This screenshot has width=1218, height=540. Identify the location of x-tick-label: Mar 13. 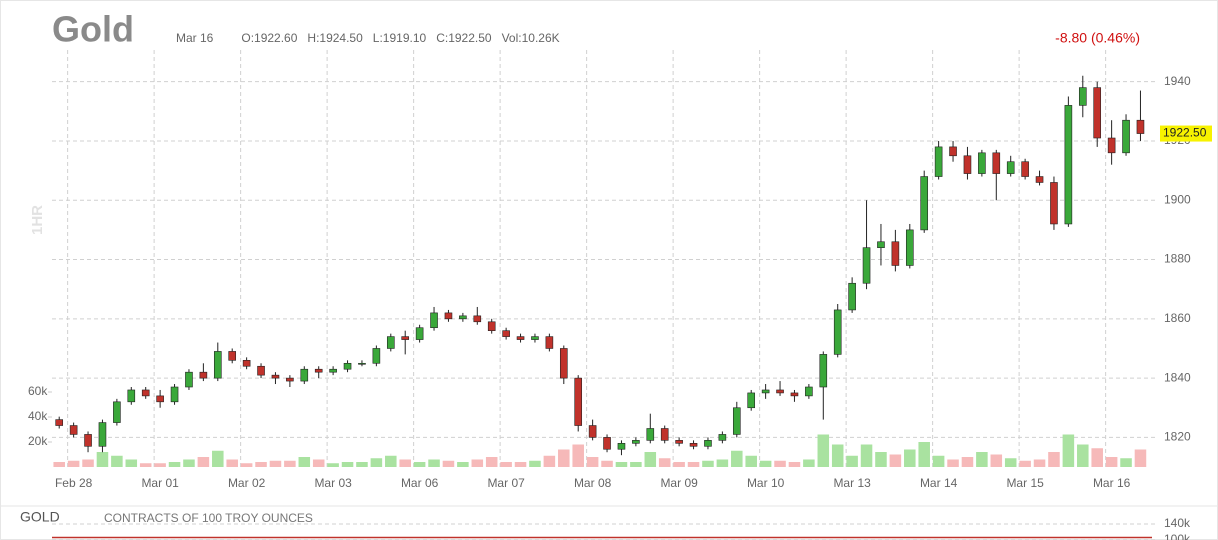
(852, 483).